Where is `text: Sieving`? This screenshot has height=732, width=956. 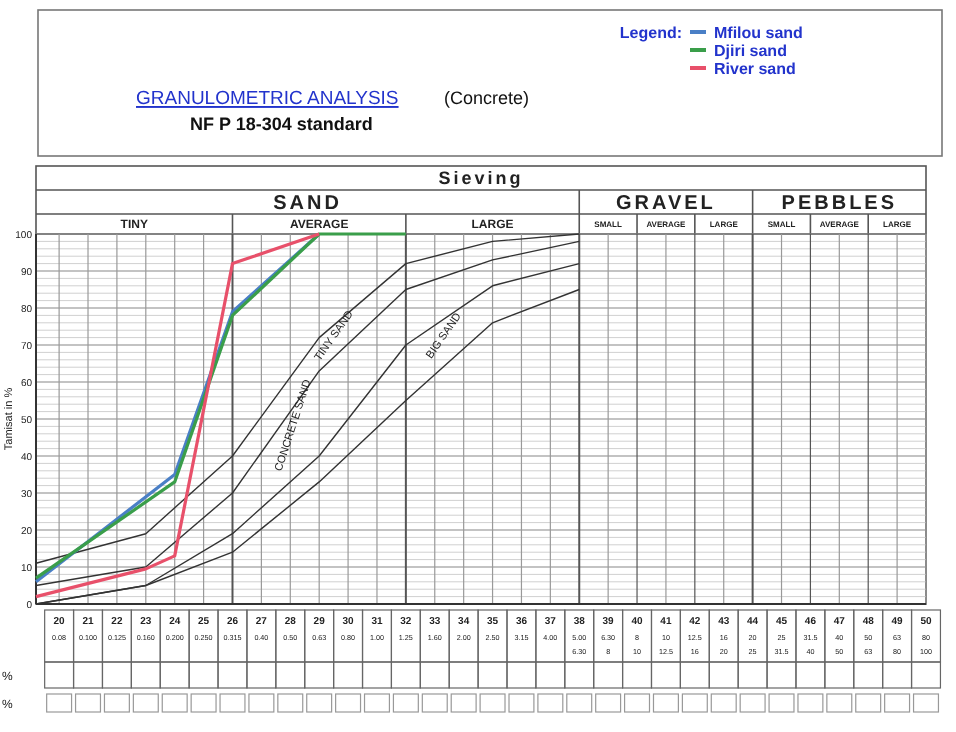 text: Sieving is located at coordinates (481, 178).